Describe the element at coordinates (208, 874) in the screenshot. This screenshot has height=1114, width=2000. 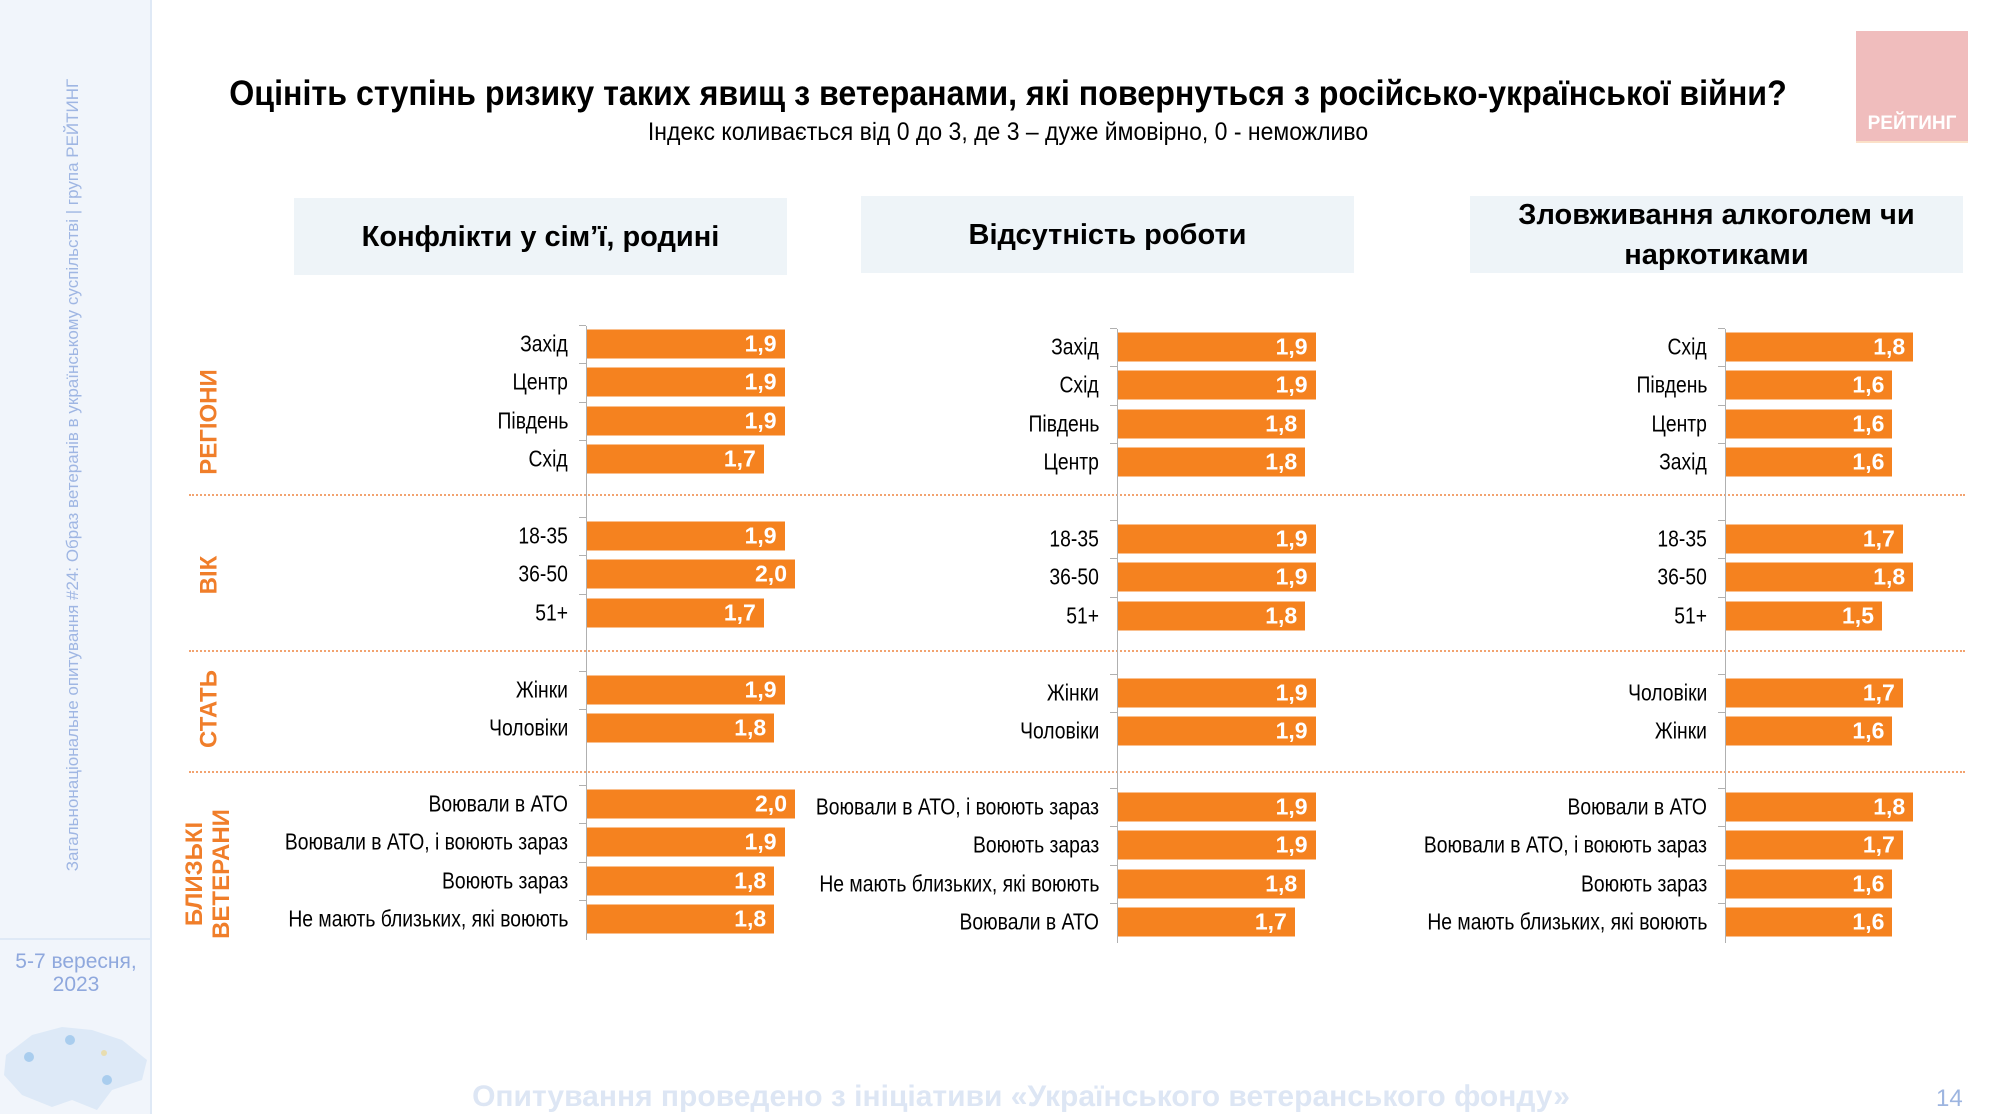
I see `group-label-veterans: БЛИЗЬКІ ВЕТЕРАНИ` at that location.